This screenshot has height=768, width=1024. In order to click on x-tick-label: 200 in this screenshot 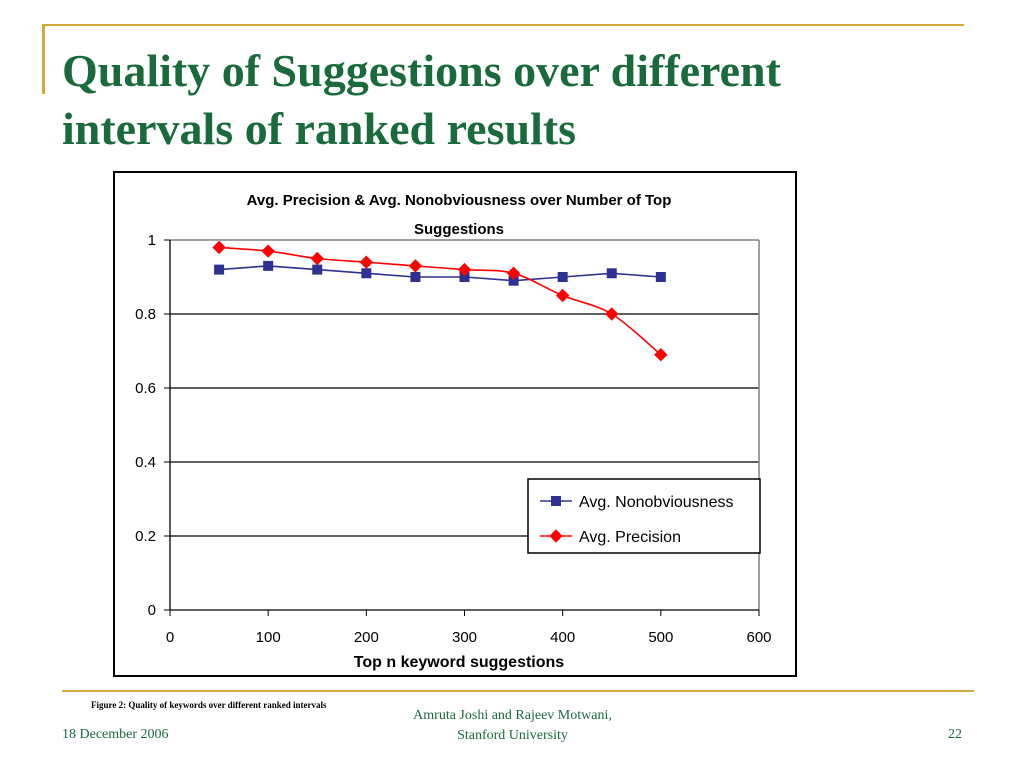, I will do `click(366, 637)`.